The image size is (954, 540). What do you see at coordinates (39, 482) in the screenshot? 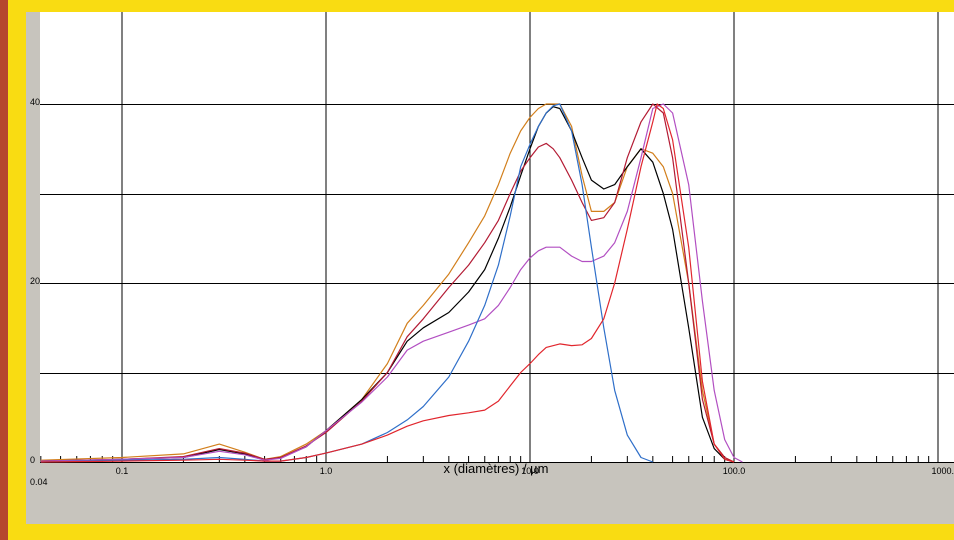
I see `x-min-label: 0.04` at bounding box center [39, 482].